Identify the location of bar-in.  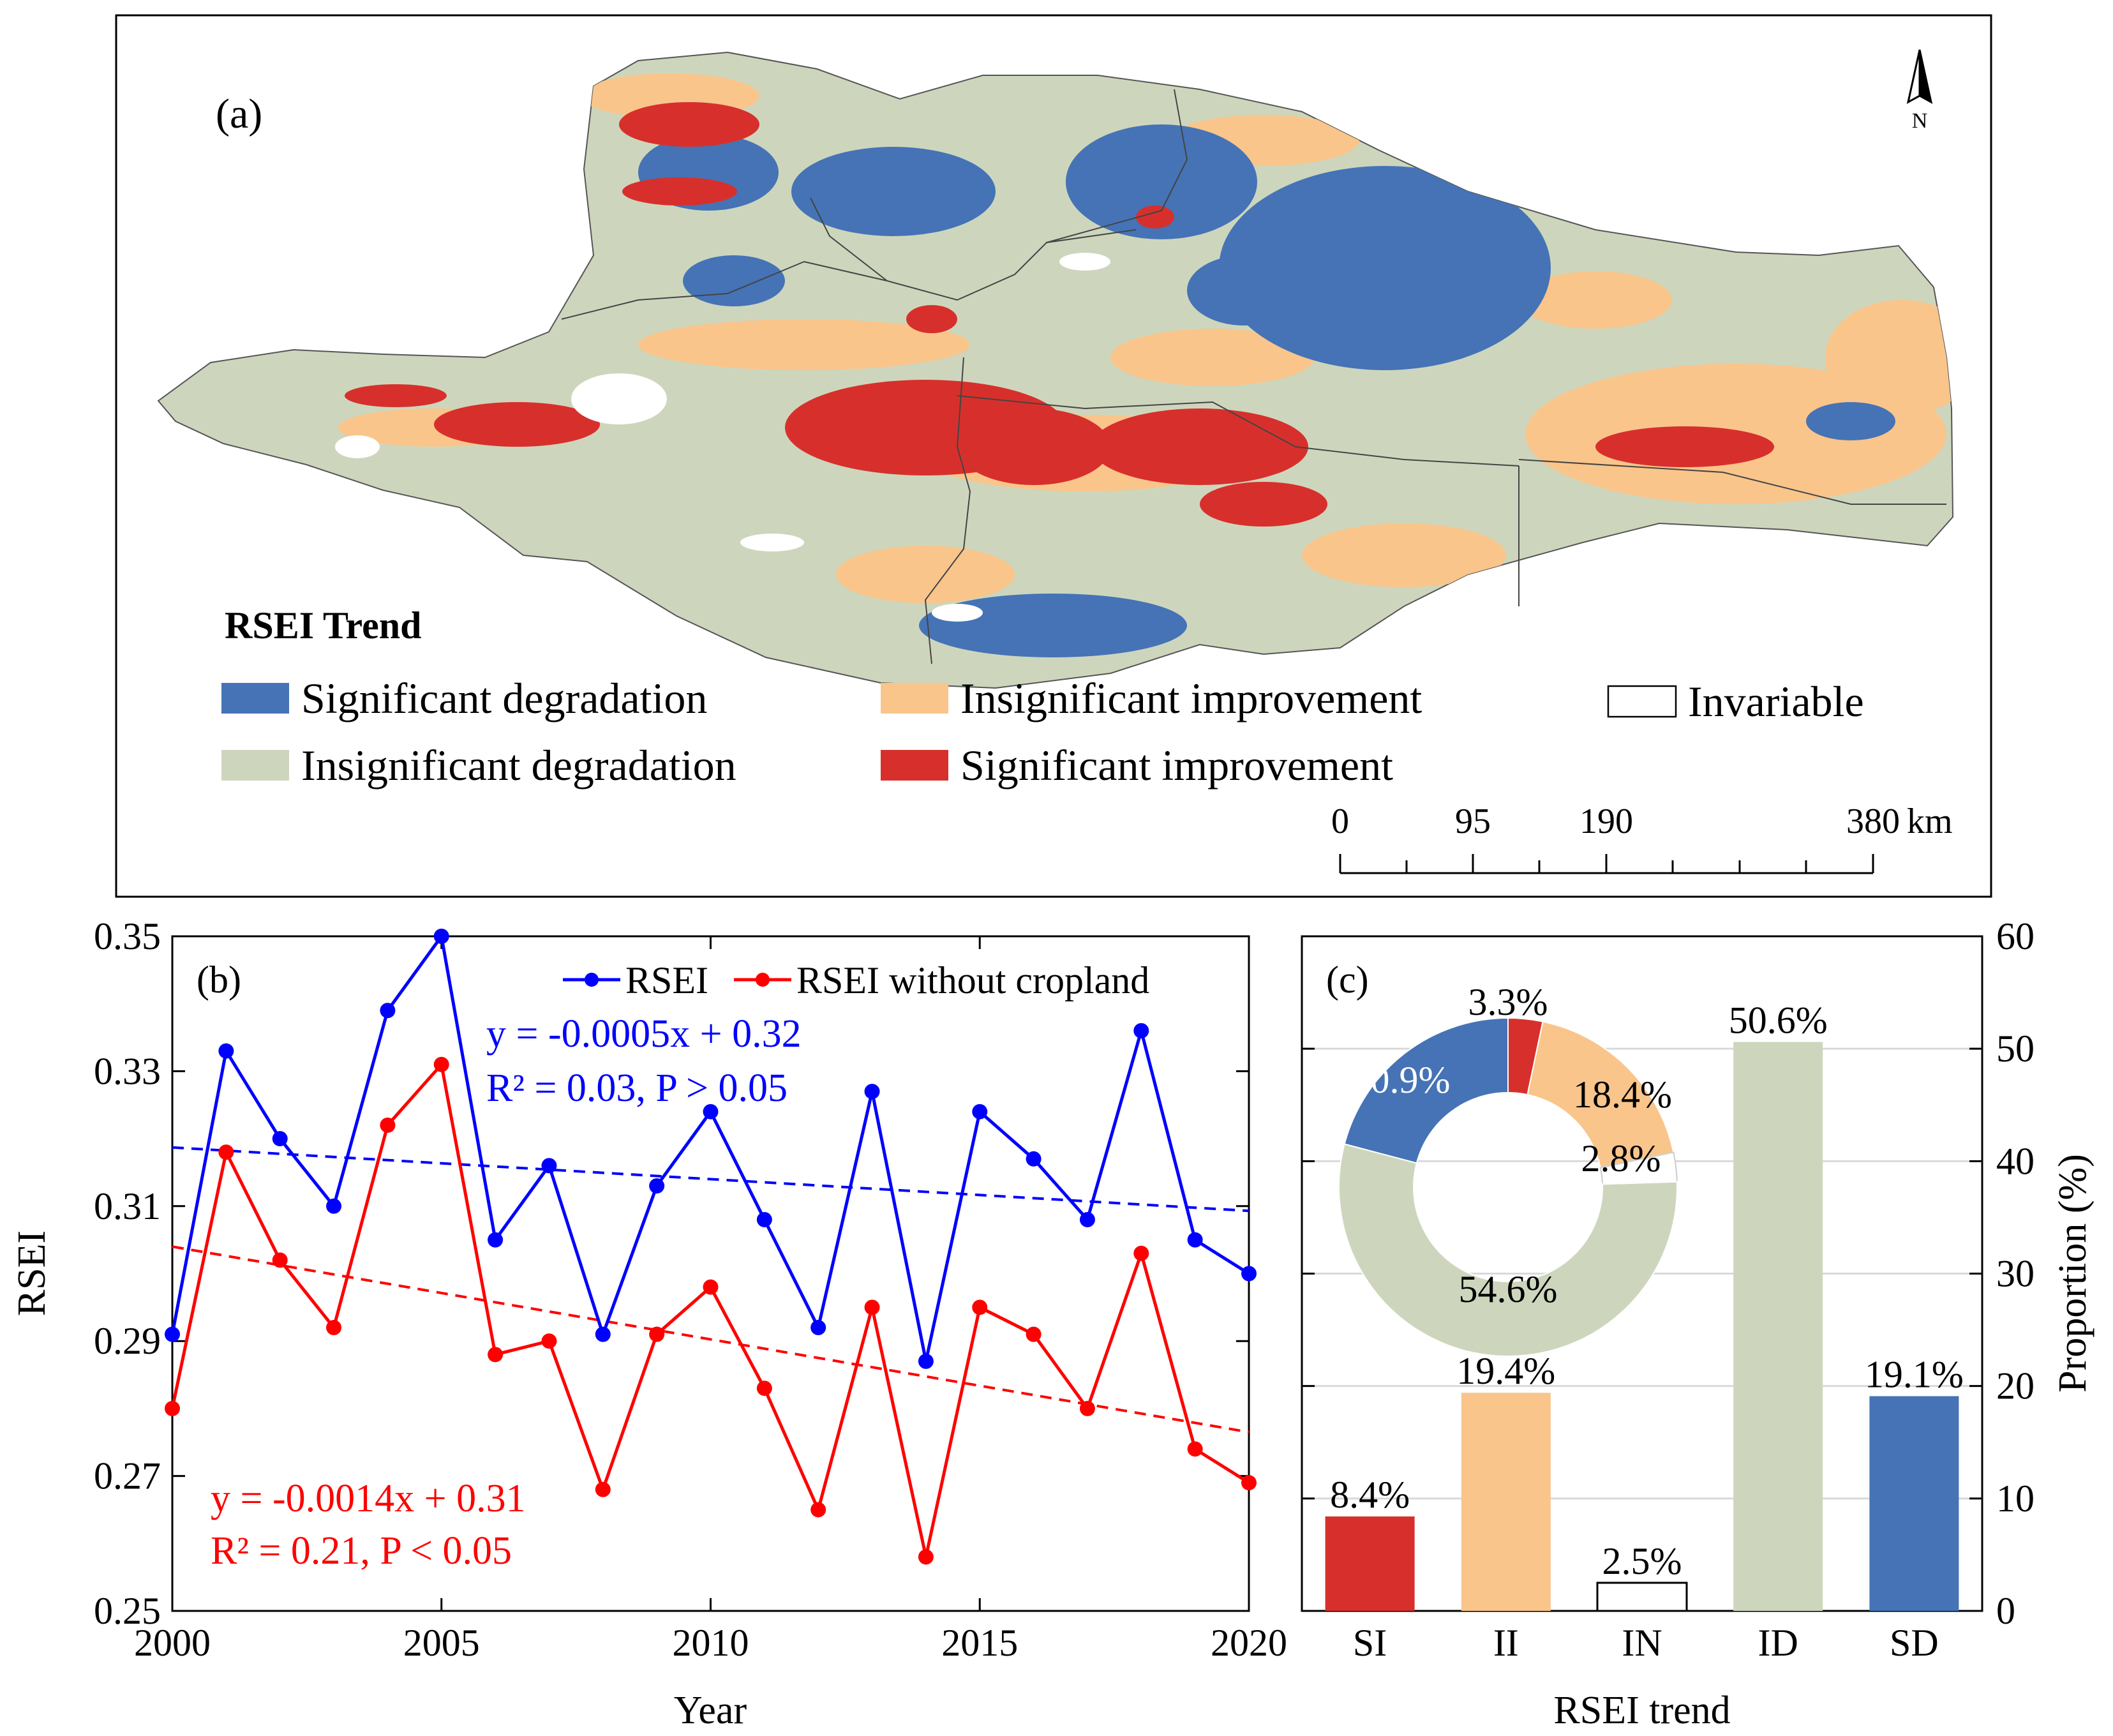
(1642, 1597).